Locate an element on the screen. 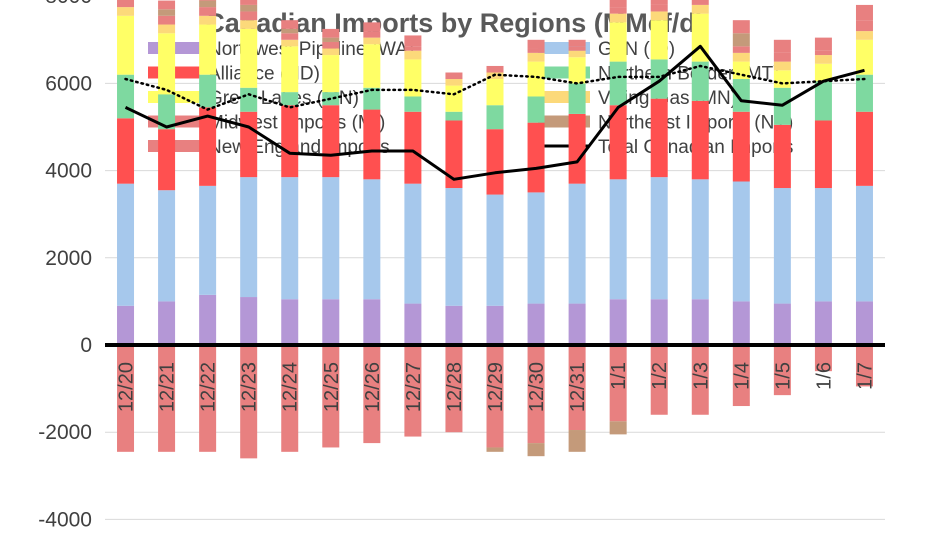 The image size is (930, 545). y-tick-label: 0 is located at coordinates (86, 345).